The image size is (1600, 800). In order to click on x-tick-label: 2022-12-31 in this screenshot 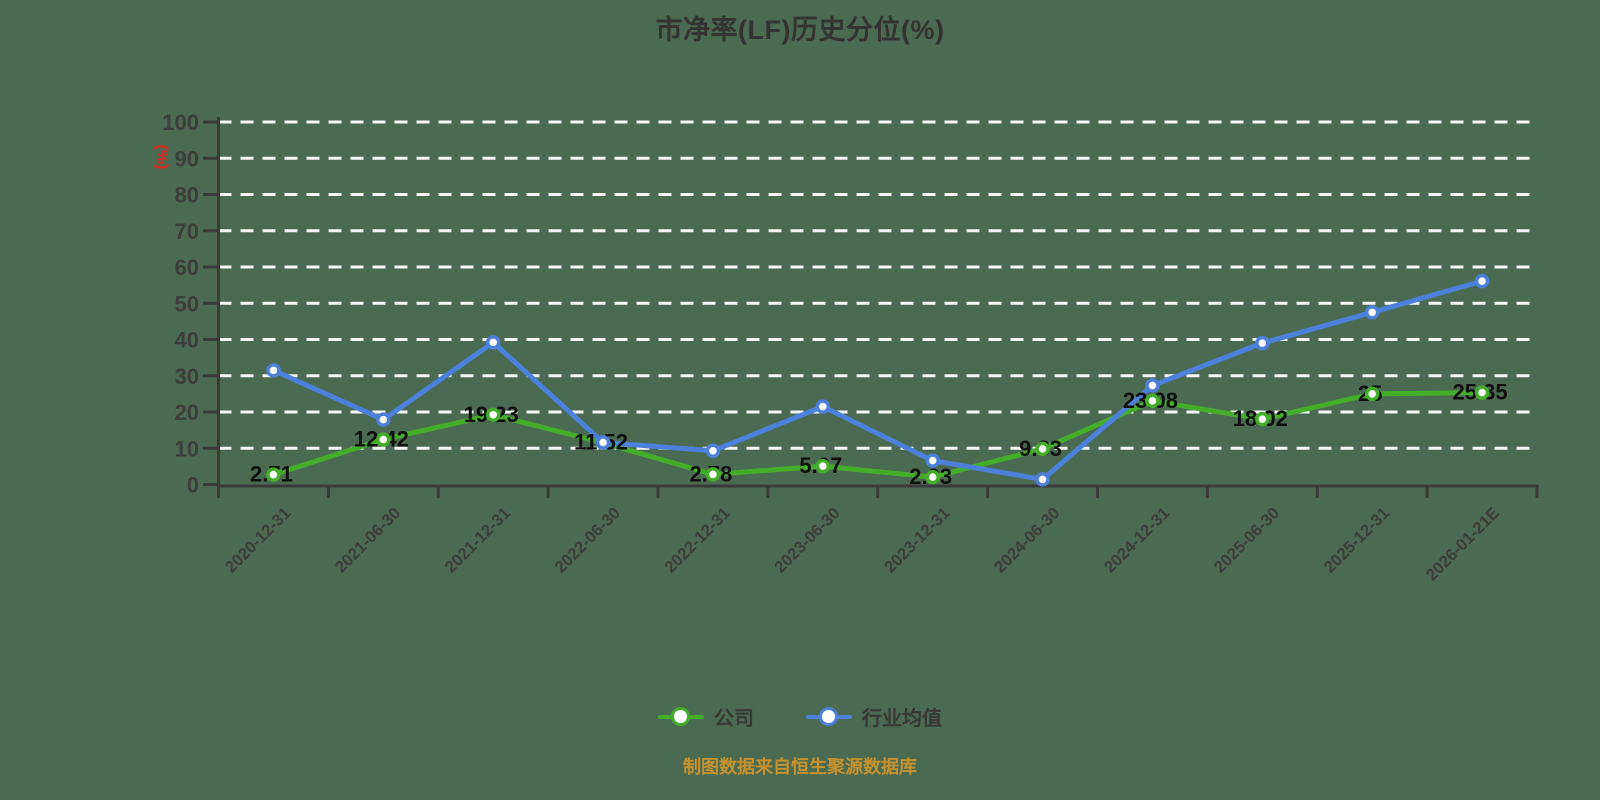, I will do `click(697, 540)`.